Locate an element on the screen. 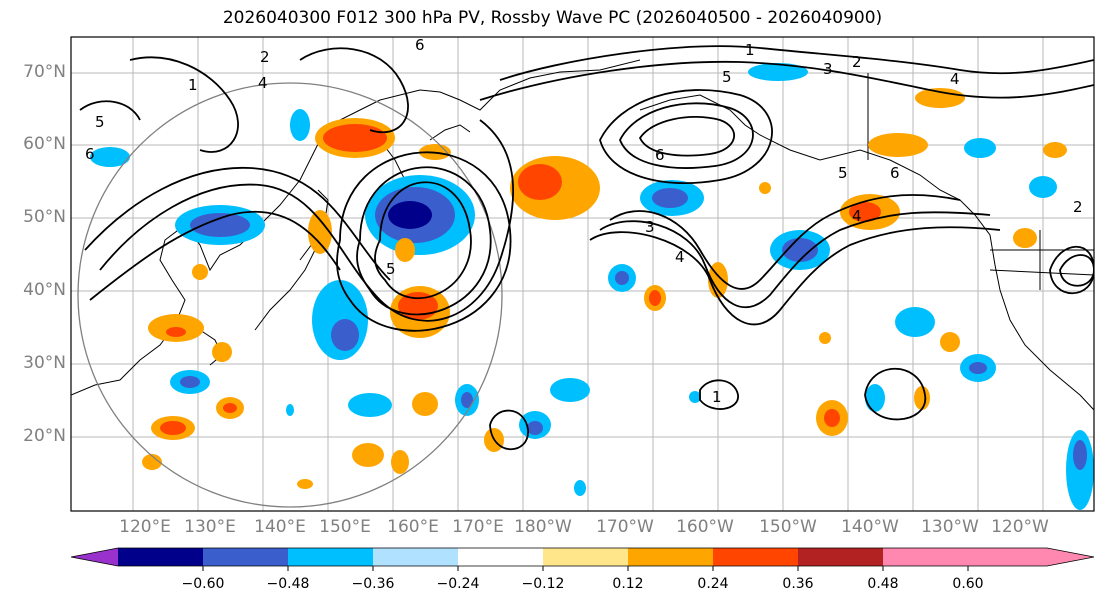 This screenshot has height=604, width=1105. lon-label: 160°W is located at coordinates (705, 527).